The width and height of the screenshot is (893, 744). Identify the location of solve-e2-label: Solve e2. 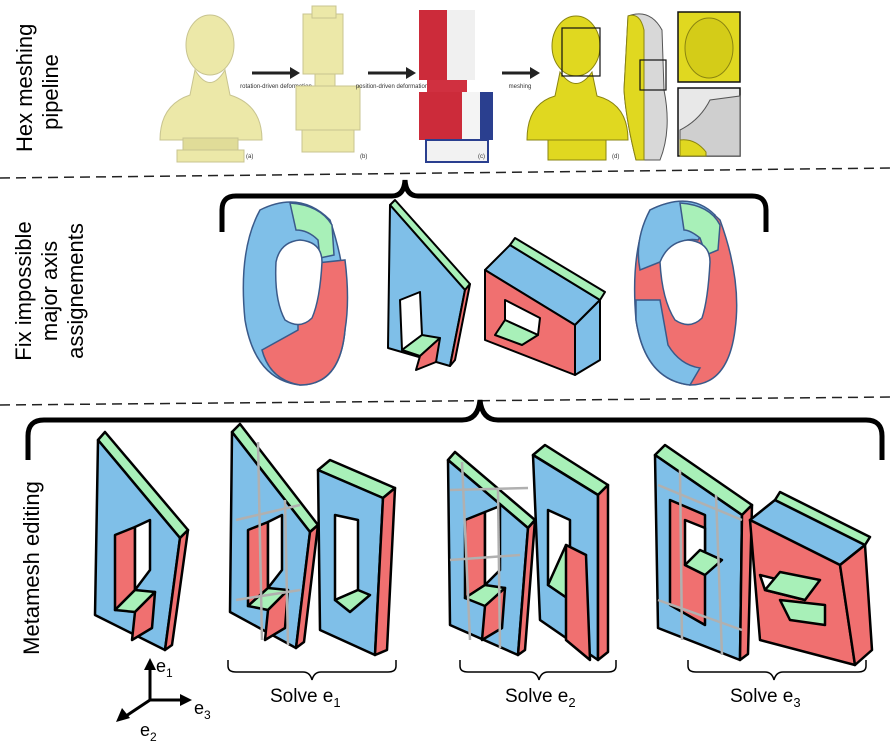
(540, 698).